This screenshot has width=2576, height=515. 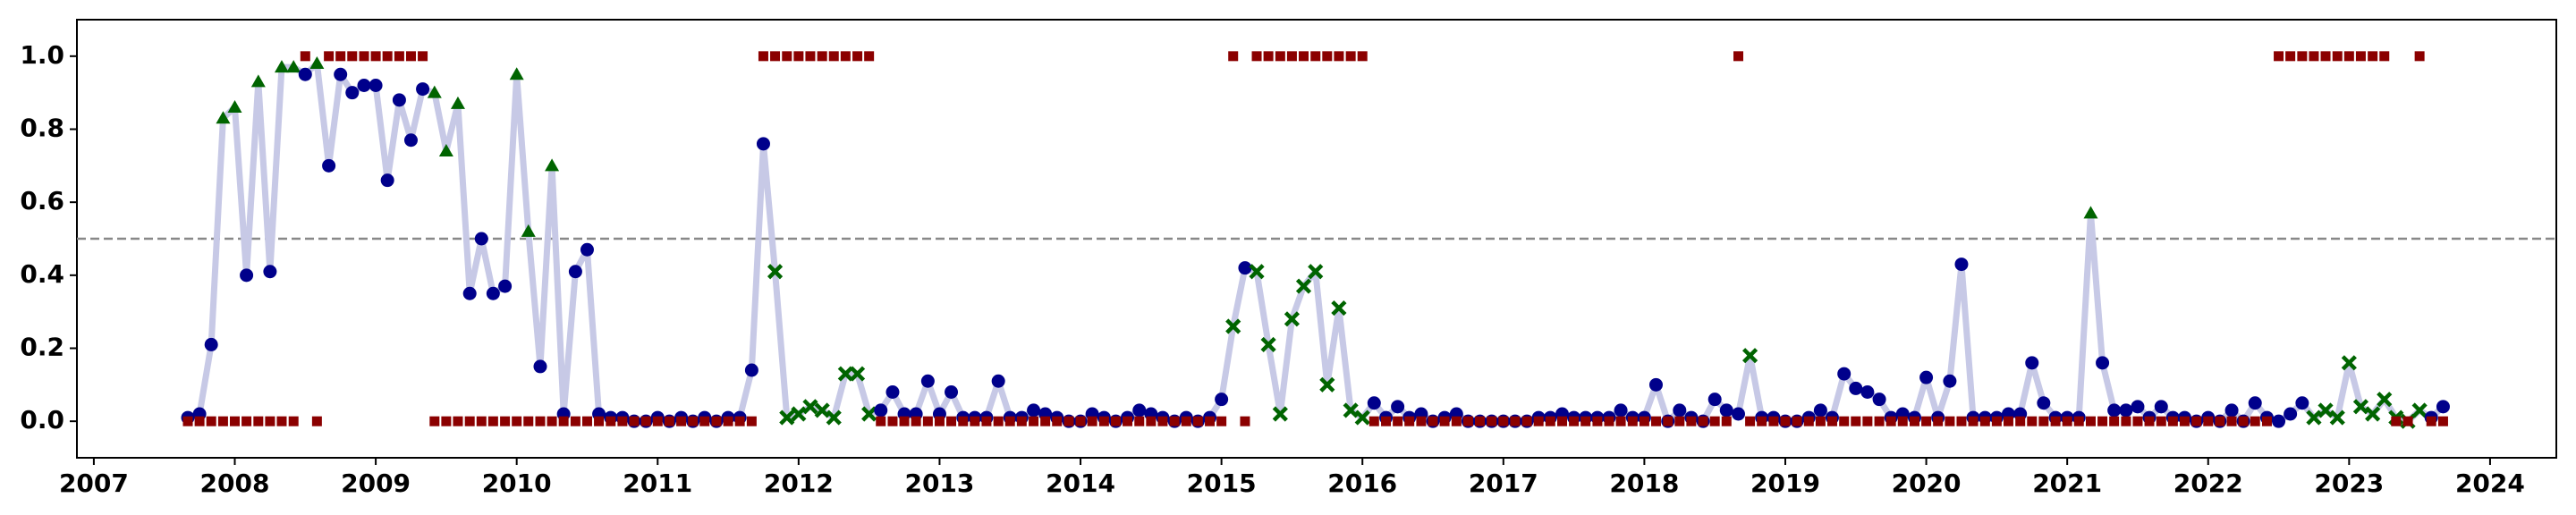 I want to click on x-tick-label: 2019, so click(x=1785, y=483).